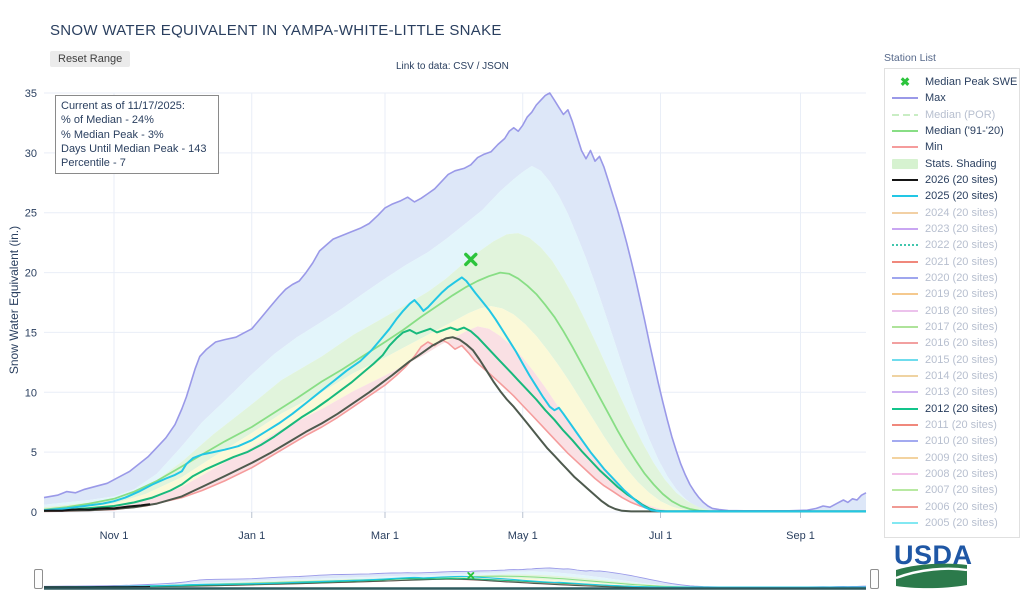 The width and height of the screenshot is (1023, 597). What do you see at coordinates (955, 245) in the screenshot?
I see `legend-item-2022-20-sites: 2022 (20 sites)` at bounding box center [955, 245].